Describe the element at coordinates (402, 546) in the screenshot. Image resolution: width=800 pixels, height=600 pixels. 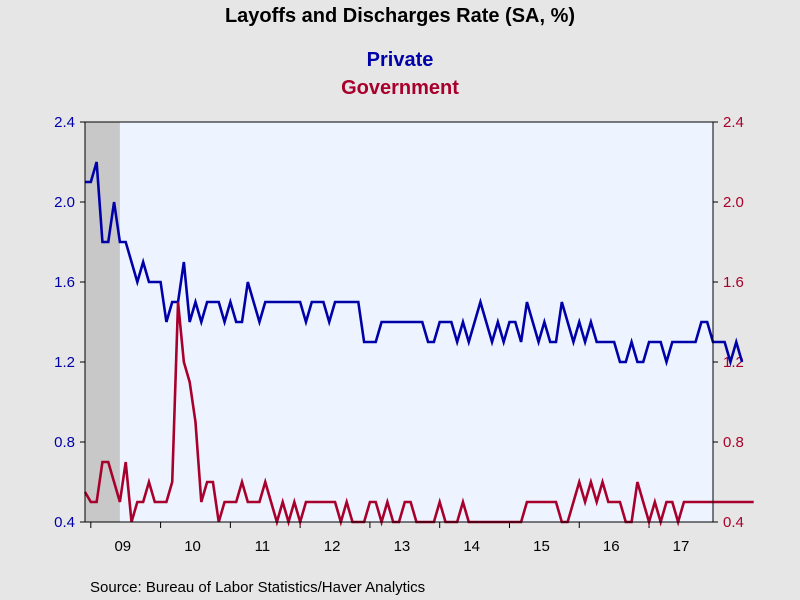
I see `x-axis-tick-label: 13` at that location.